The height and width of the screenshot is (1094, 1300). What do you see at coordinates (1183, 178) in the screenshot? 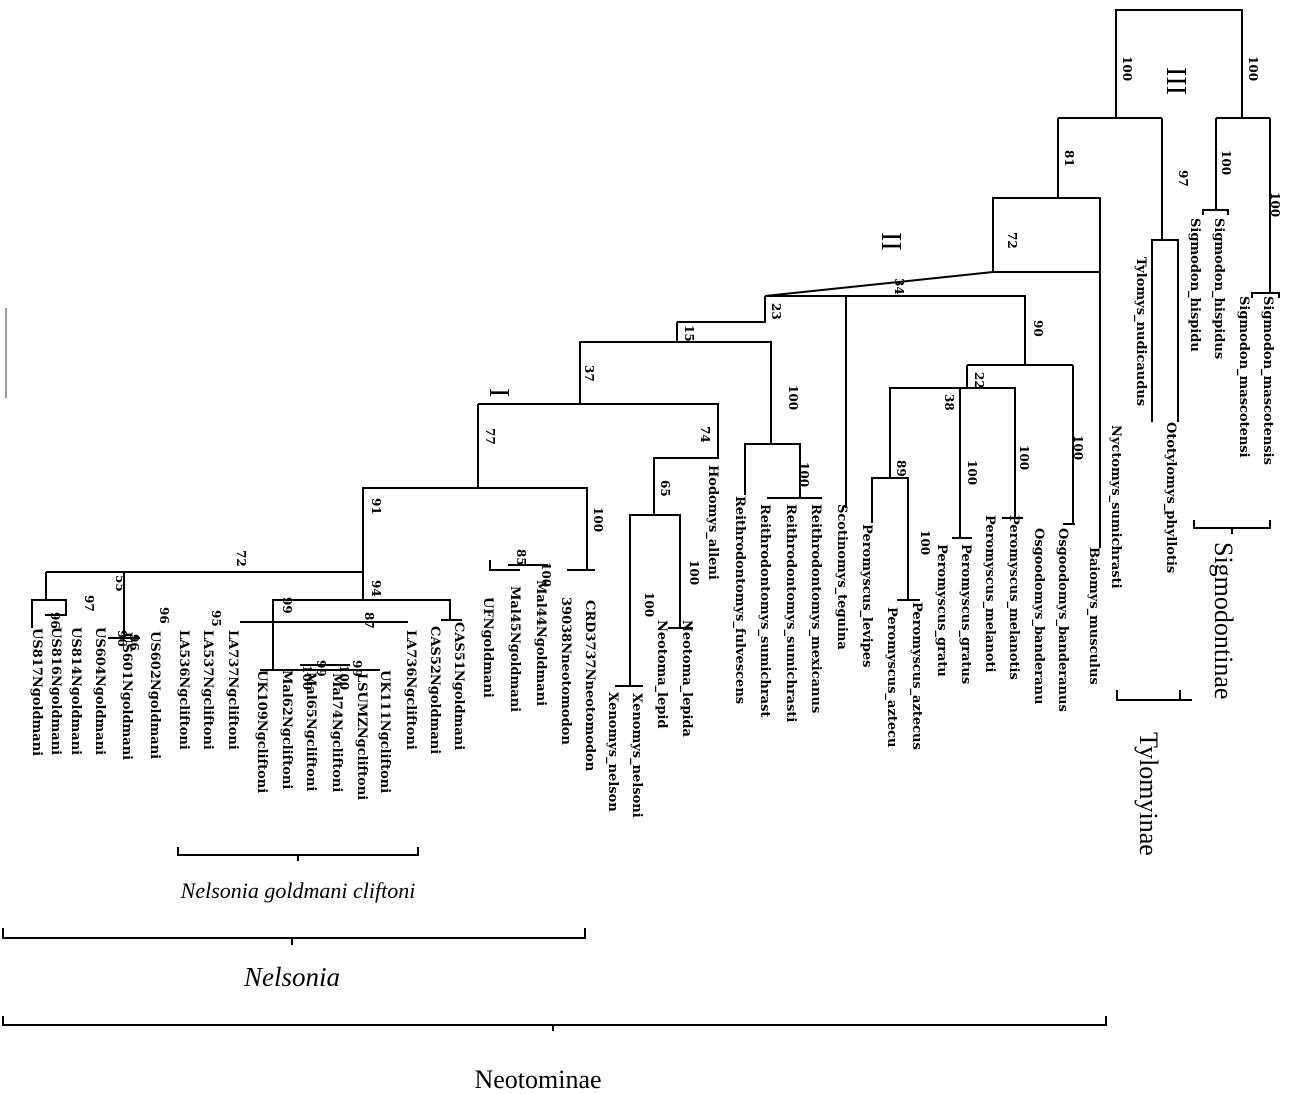
I see `support-value: 97` at bounding box center [1183, 178].